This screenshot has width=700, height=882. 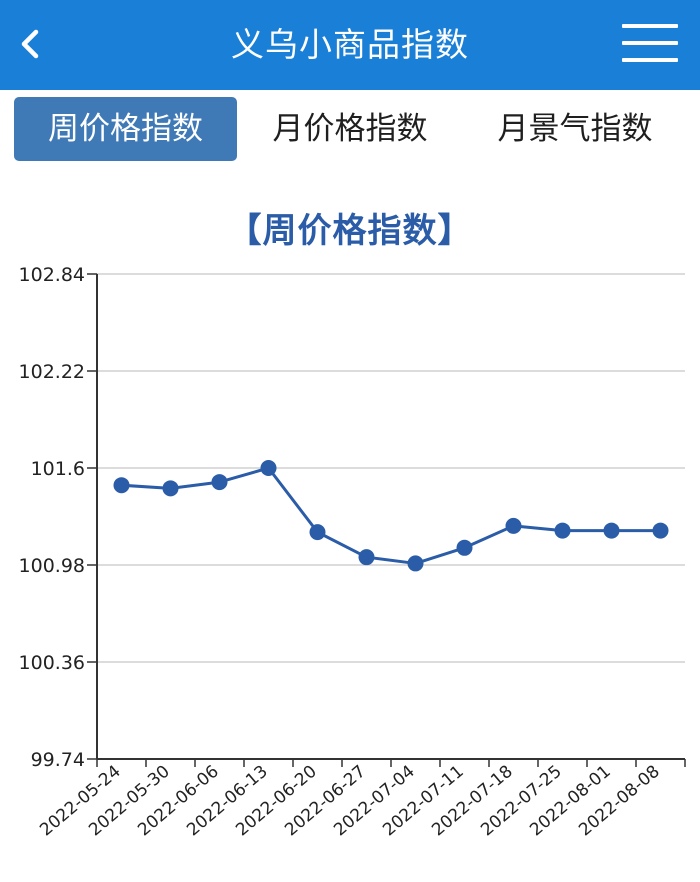 I want to click on back-button, so click(x=30, y=44).